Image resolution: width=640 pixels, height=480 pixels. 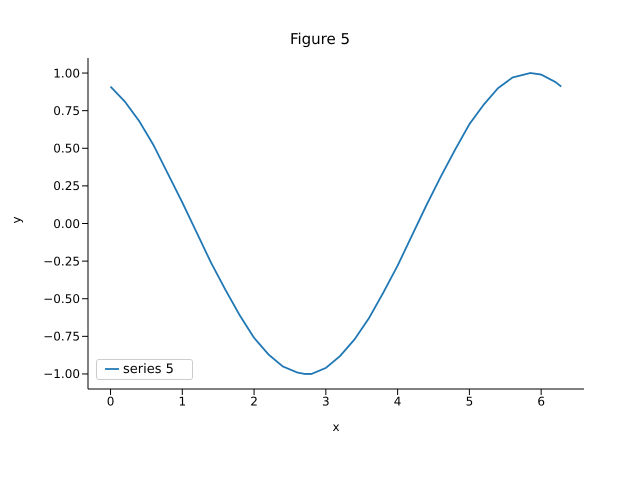 I want to click on x-tick-label: 6, so click(x=541, y=401).